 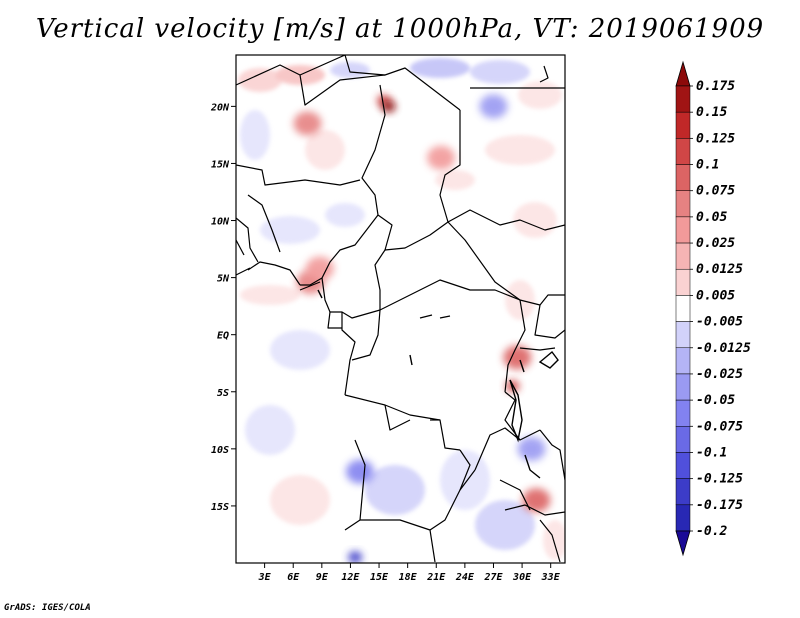 What do you see at coordinates (719, 479) in the screenshot?
I see `colorbar-label: -0.125` at bounding box center [719, 479].